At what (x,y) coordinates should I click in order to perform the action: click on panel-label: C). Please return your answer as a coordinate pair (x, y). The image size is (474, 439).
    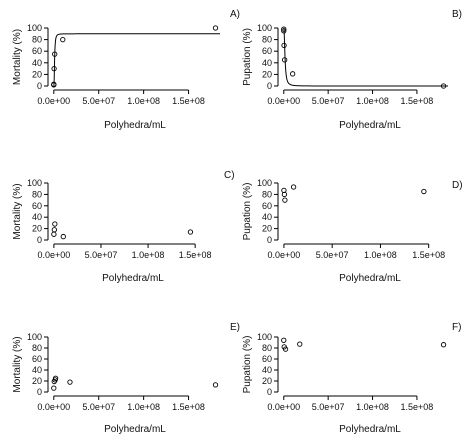
    Looking at the image, I should click on (229, 175).